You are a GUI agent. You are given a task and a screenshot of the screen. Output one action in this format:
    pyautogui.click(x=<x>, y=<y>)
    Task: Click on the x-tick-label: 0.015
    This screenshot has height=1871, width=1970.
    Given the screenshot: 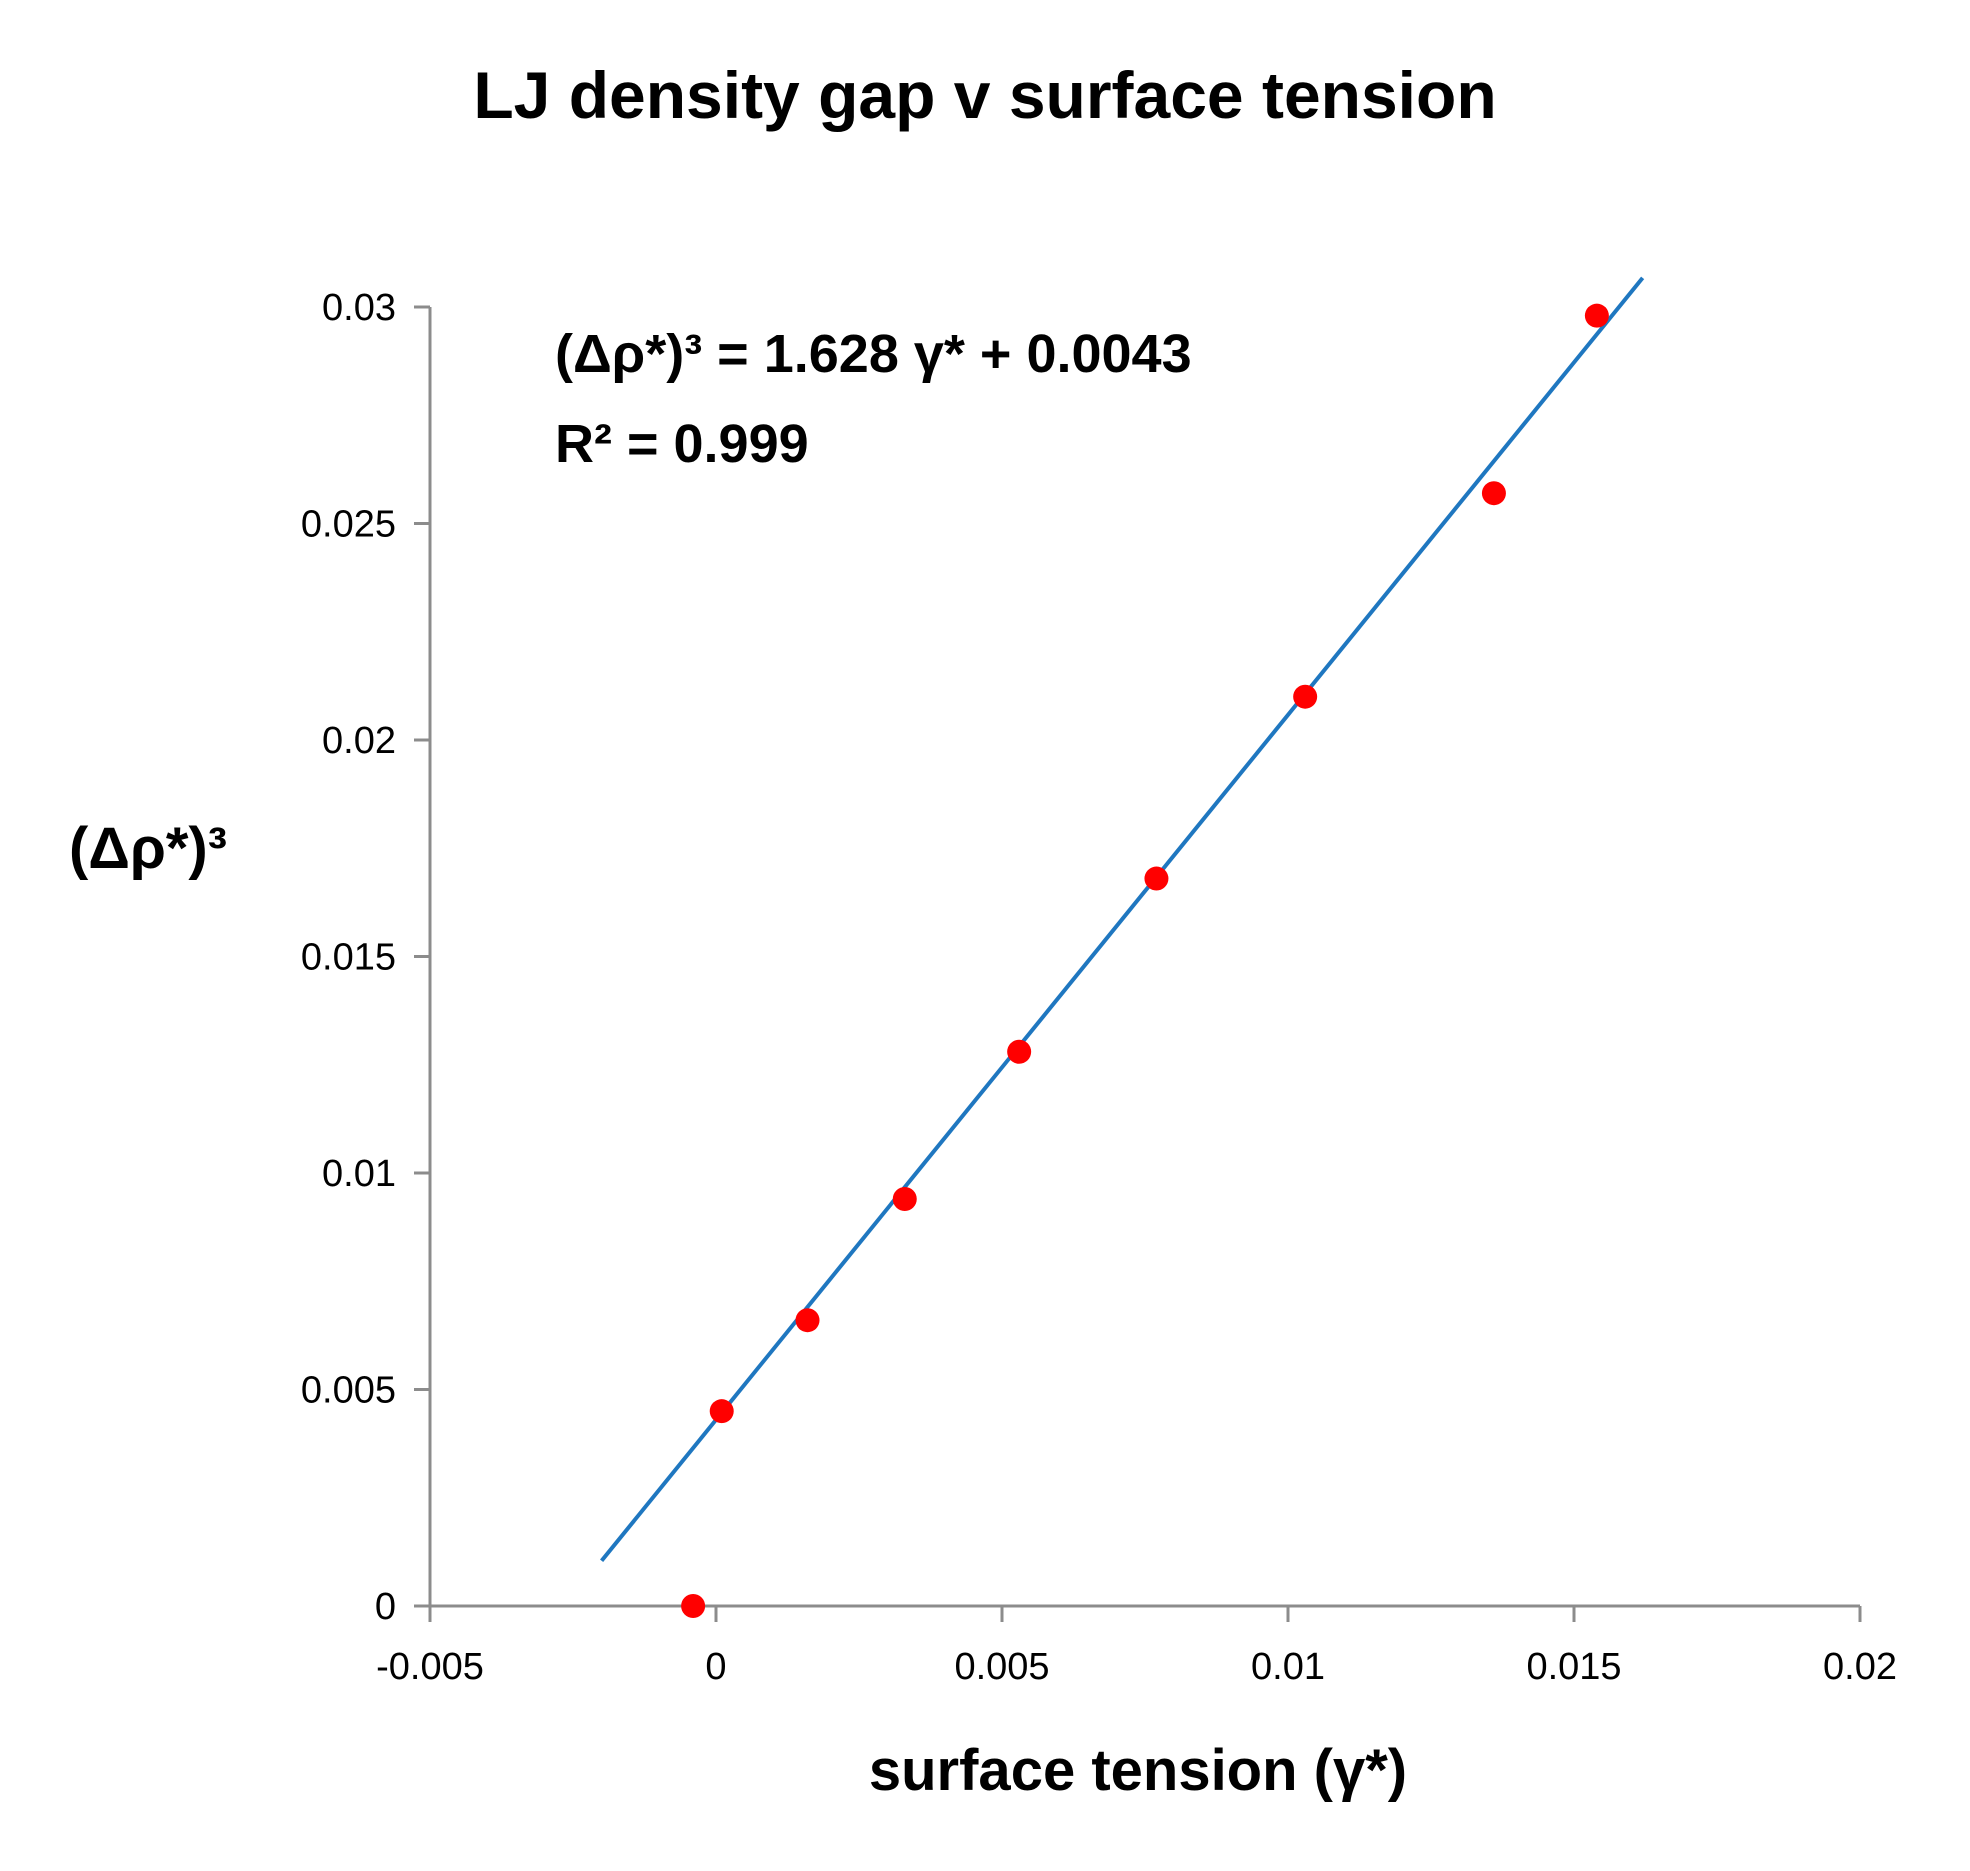 What is the action you would take?
    pyautogui.click(x=1573, y=1667)
    